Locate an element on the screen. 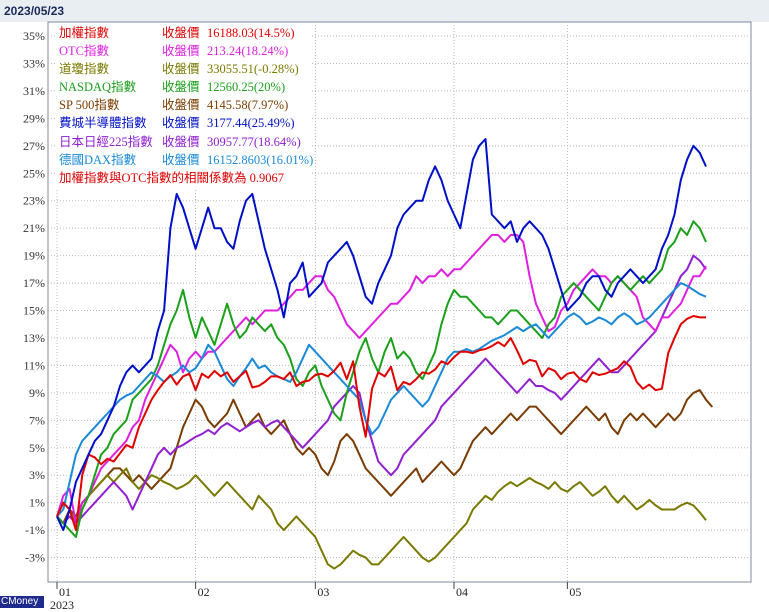  x-tick-label: 04 is located at coordinates (462, 592).